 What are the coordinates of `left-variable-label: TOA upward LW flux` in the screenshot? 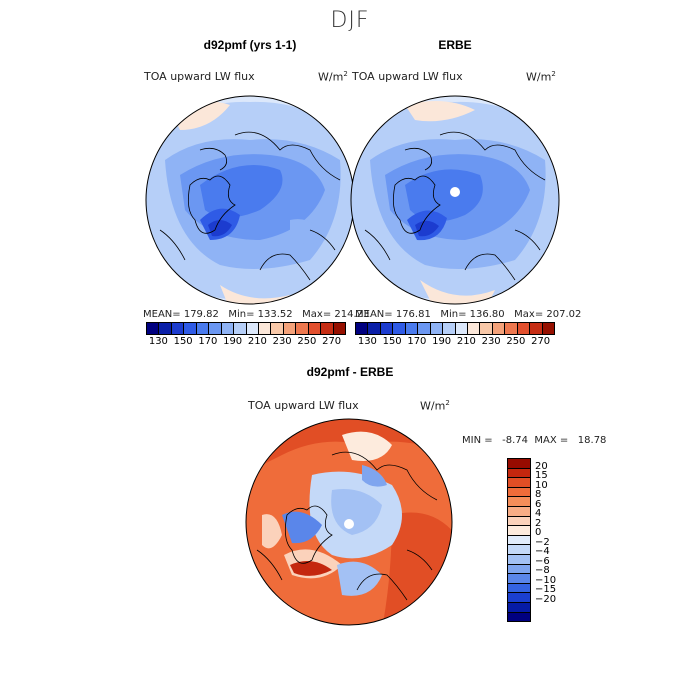 It's located at (199, 76).